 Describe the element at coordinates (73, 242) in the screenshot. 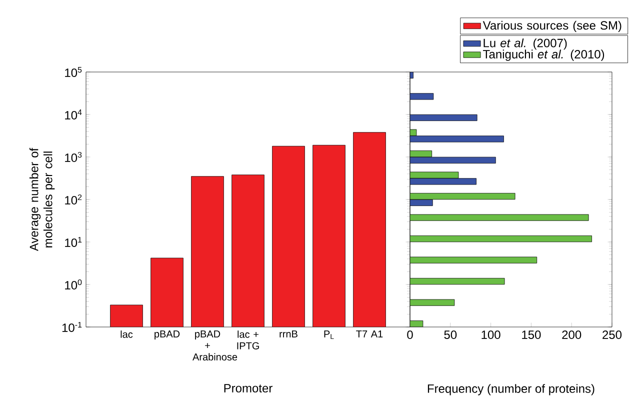

I see `y-tick-label: 10$^{1}$` at that location.